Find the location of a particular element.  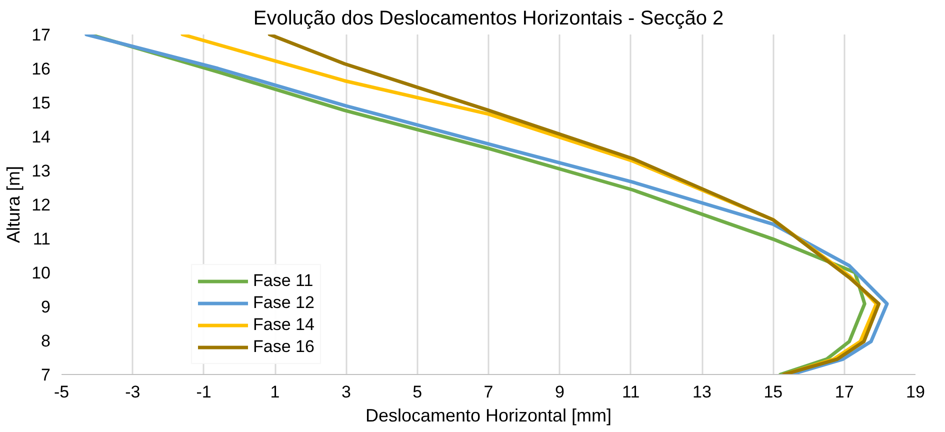

x-tick-label: 1 is located at coordinates (275, 392).